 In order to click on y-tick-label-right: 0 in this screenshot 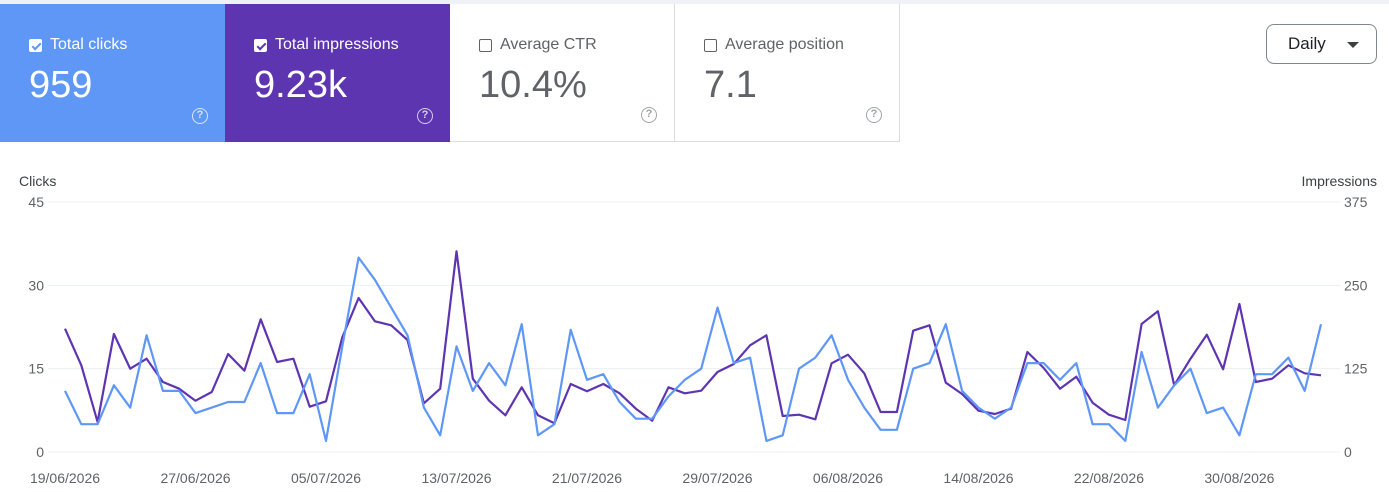, I will do `click(1348, 452)`.